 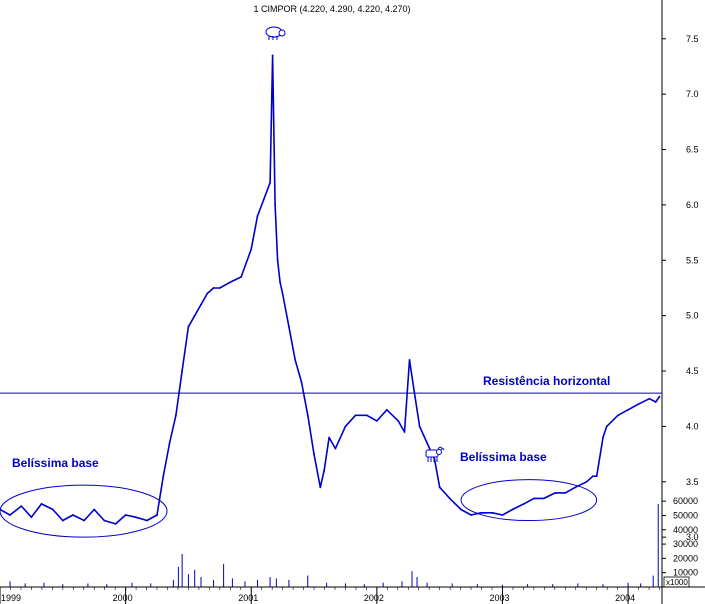 What do you see at coordinates (248, 598) in the screenshot?
I see `time-tick-label: 2001` at bounding box center [248, 598].